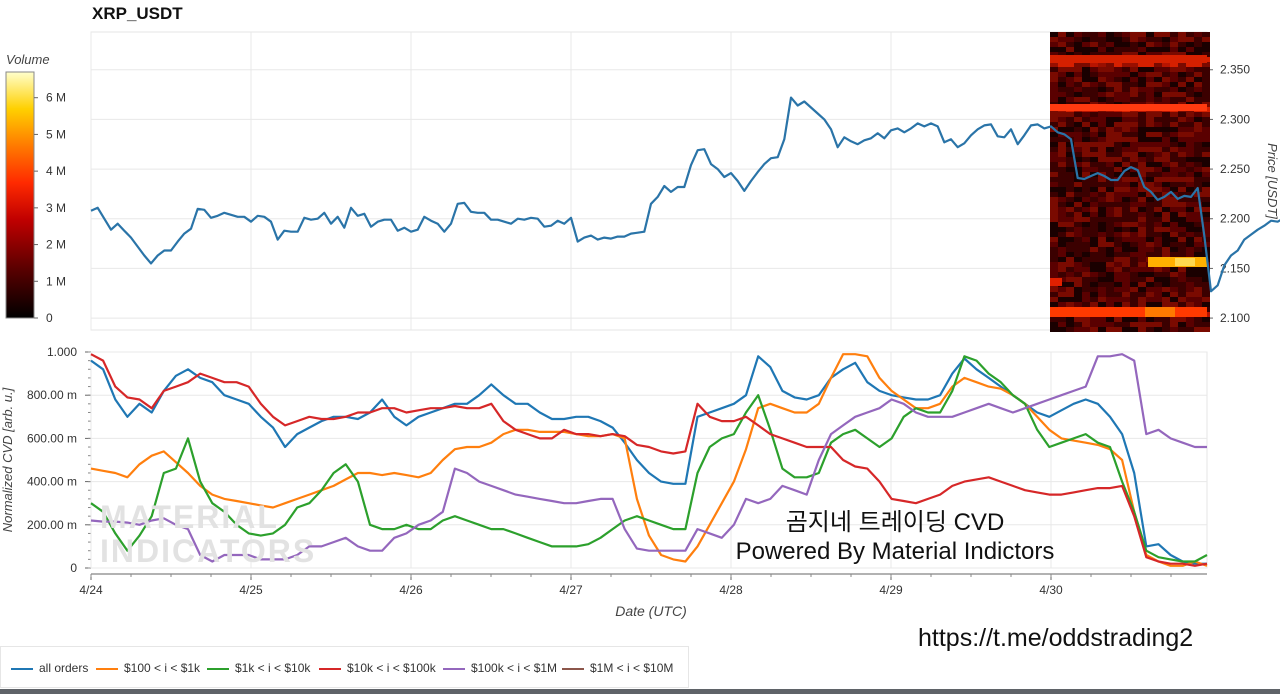 This screenshot has width=1280, height=694. Describe the element at coordinates (454, 668) in the screenshot. I see `legend-swatch` at that location.